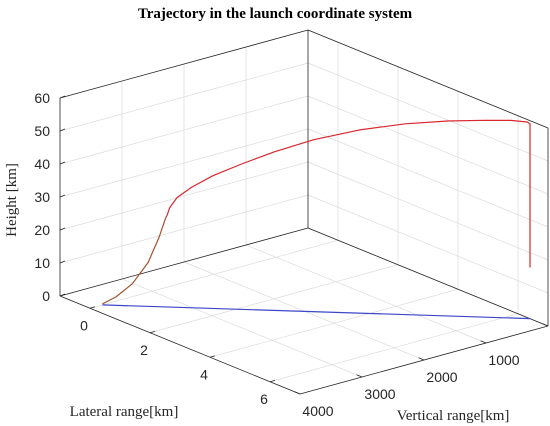 The image size is (550, 426). What do you see at coordinates (42, 98) in the screenshot?
I see `z-tick-label: 60` at bounding box center [42, 98].